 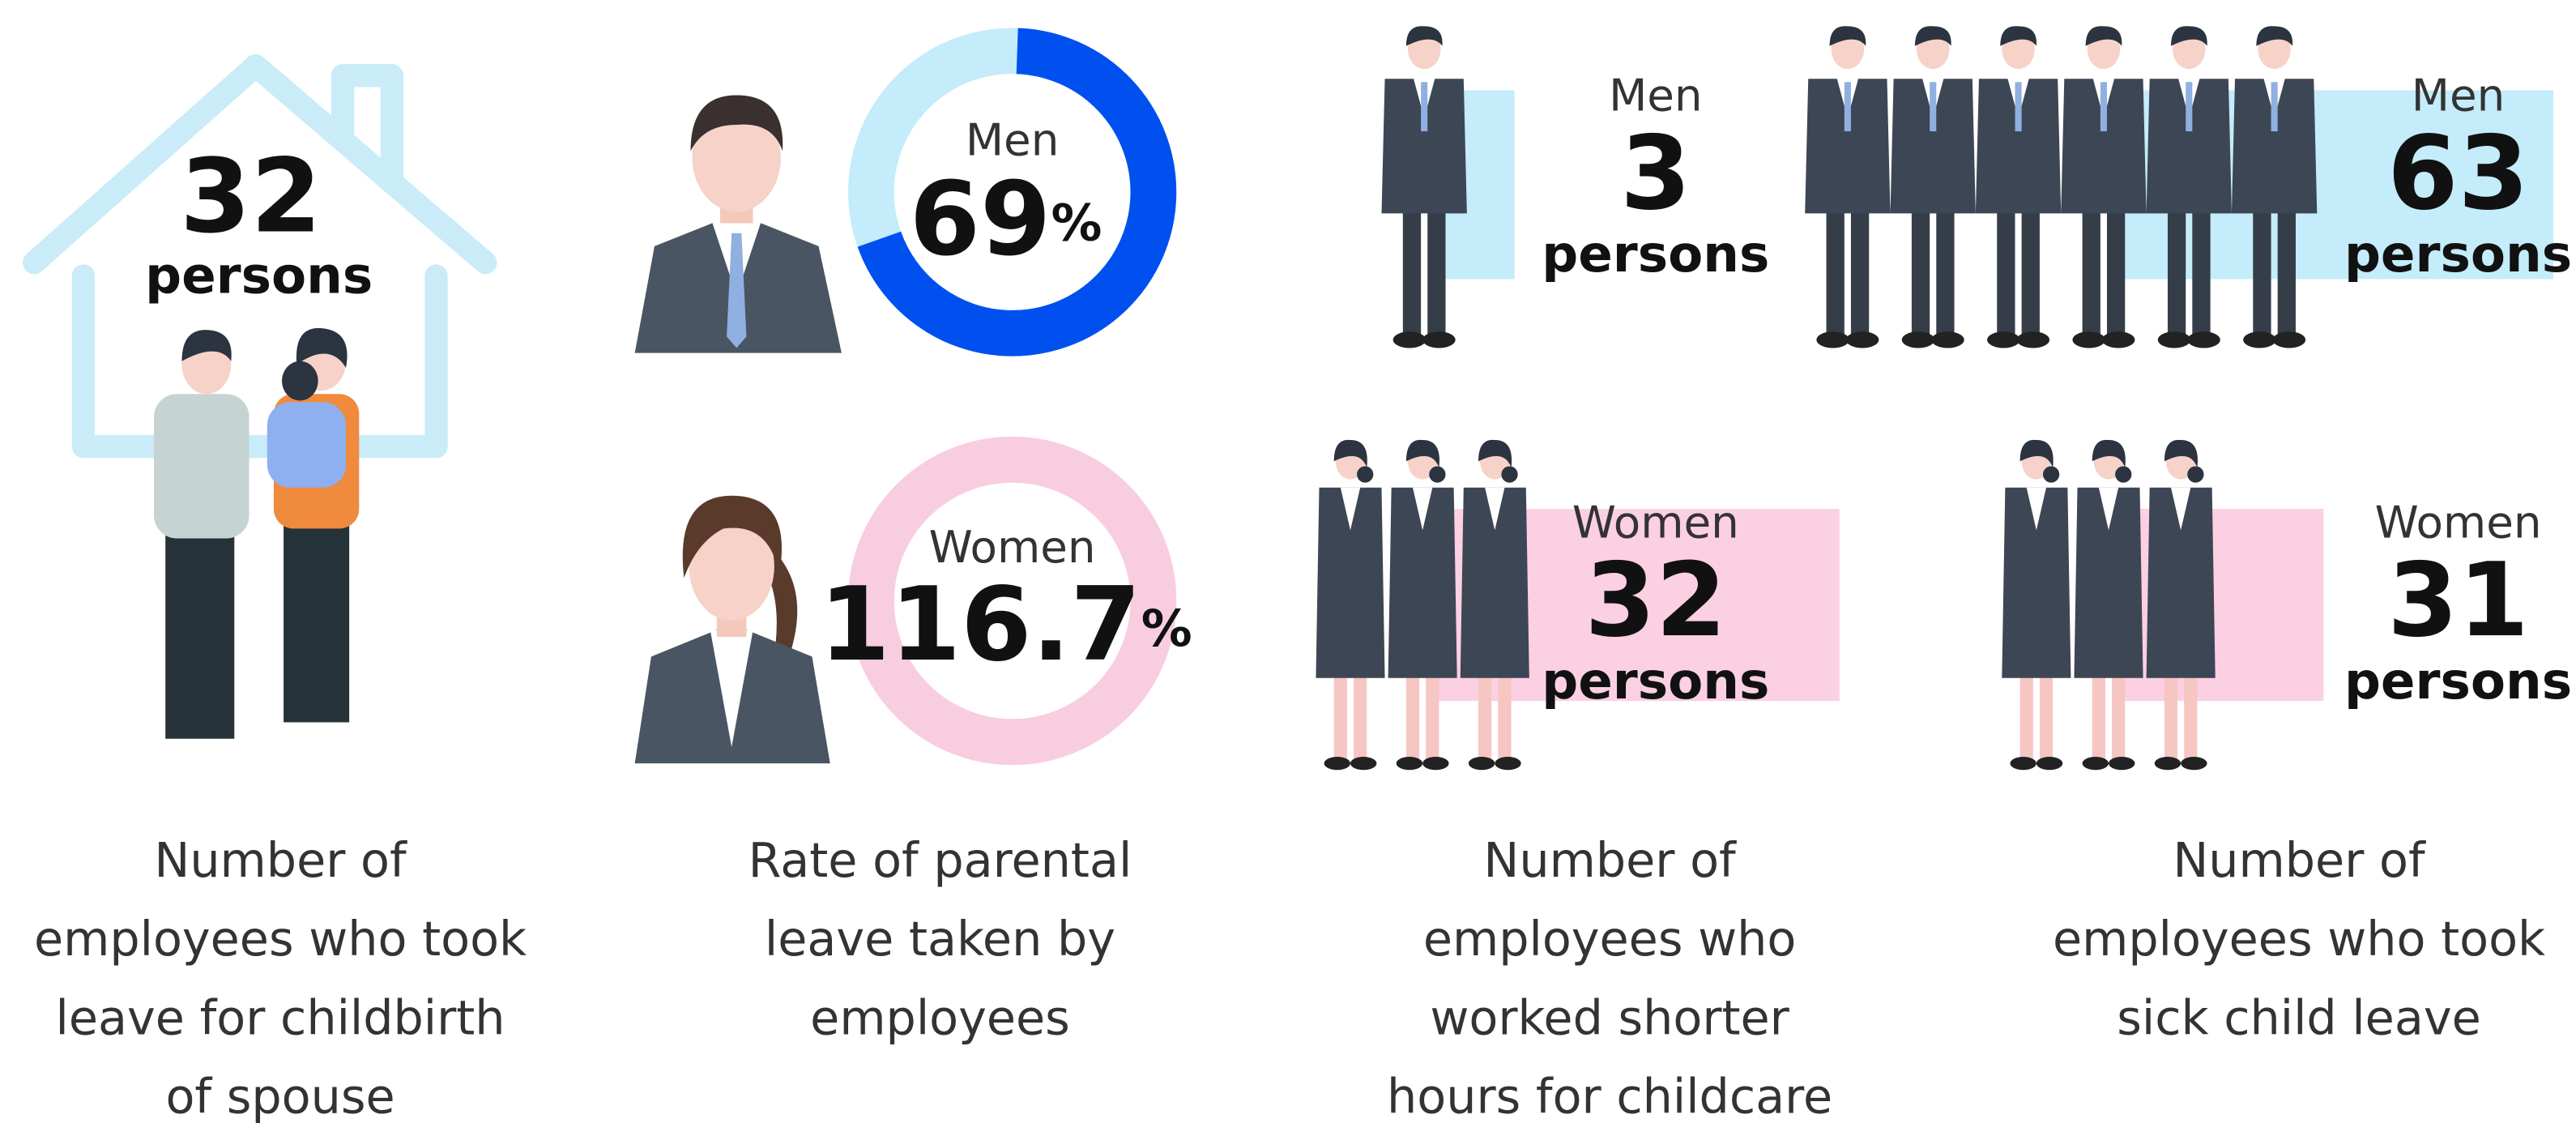 What do you see at coordinates (280, 860) in the screenshot?
I see `caption-line: Number of` at bounding box center [280, 860].